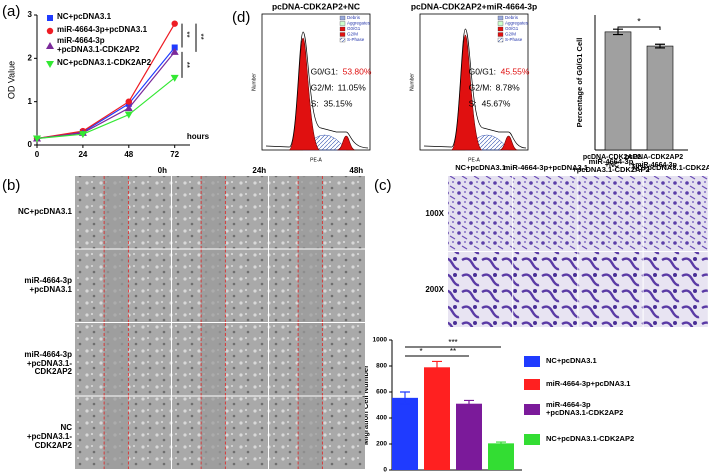 The image size is (709, 476). What do you see at coordinates (30, 101) in the screenshot?
I see `y-tick-label: 1` at bounding box center [30, 101].